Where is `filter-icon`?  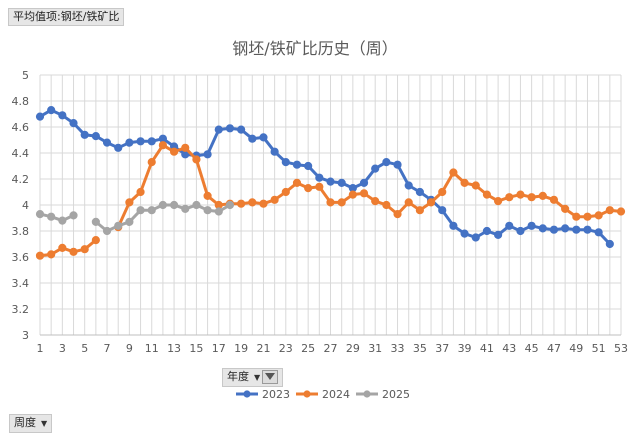 filter-icon is located at coordinates (270, 377).